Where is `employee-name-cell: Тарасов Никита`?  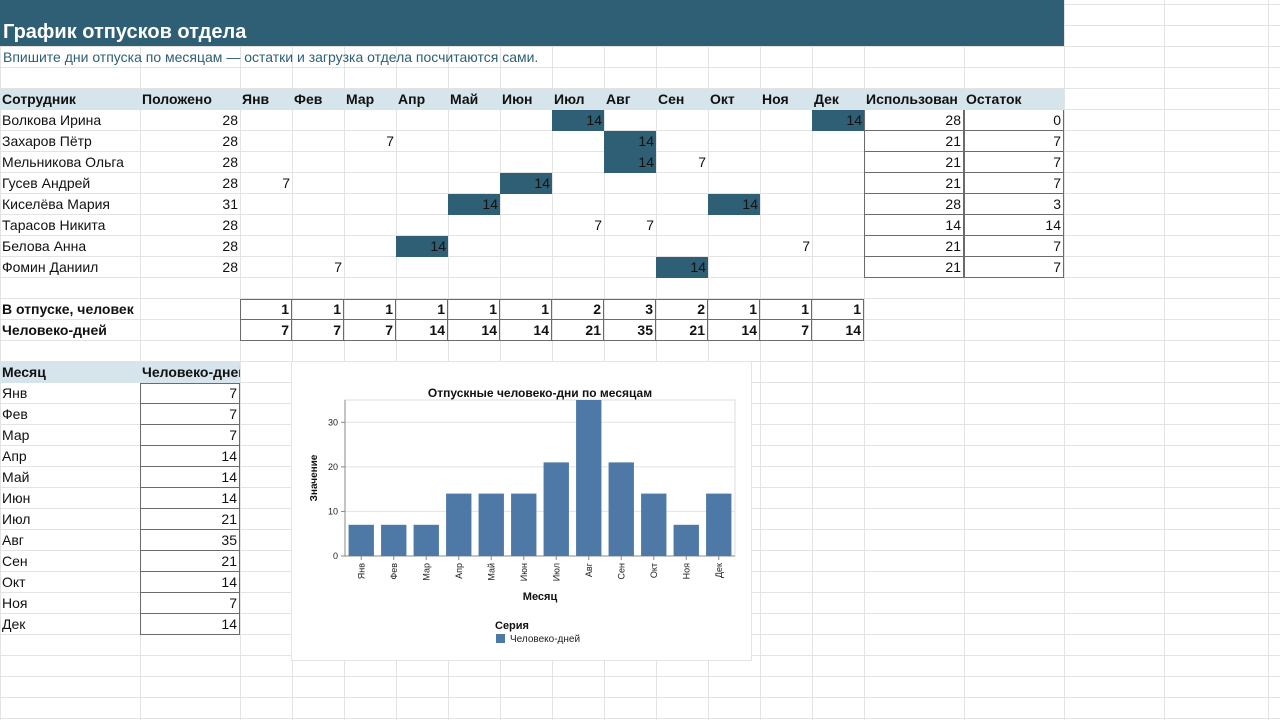
employee-name-cell: Тарасов Никита is located at coordinates (54, 225).